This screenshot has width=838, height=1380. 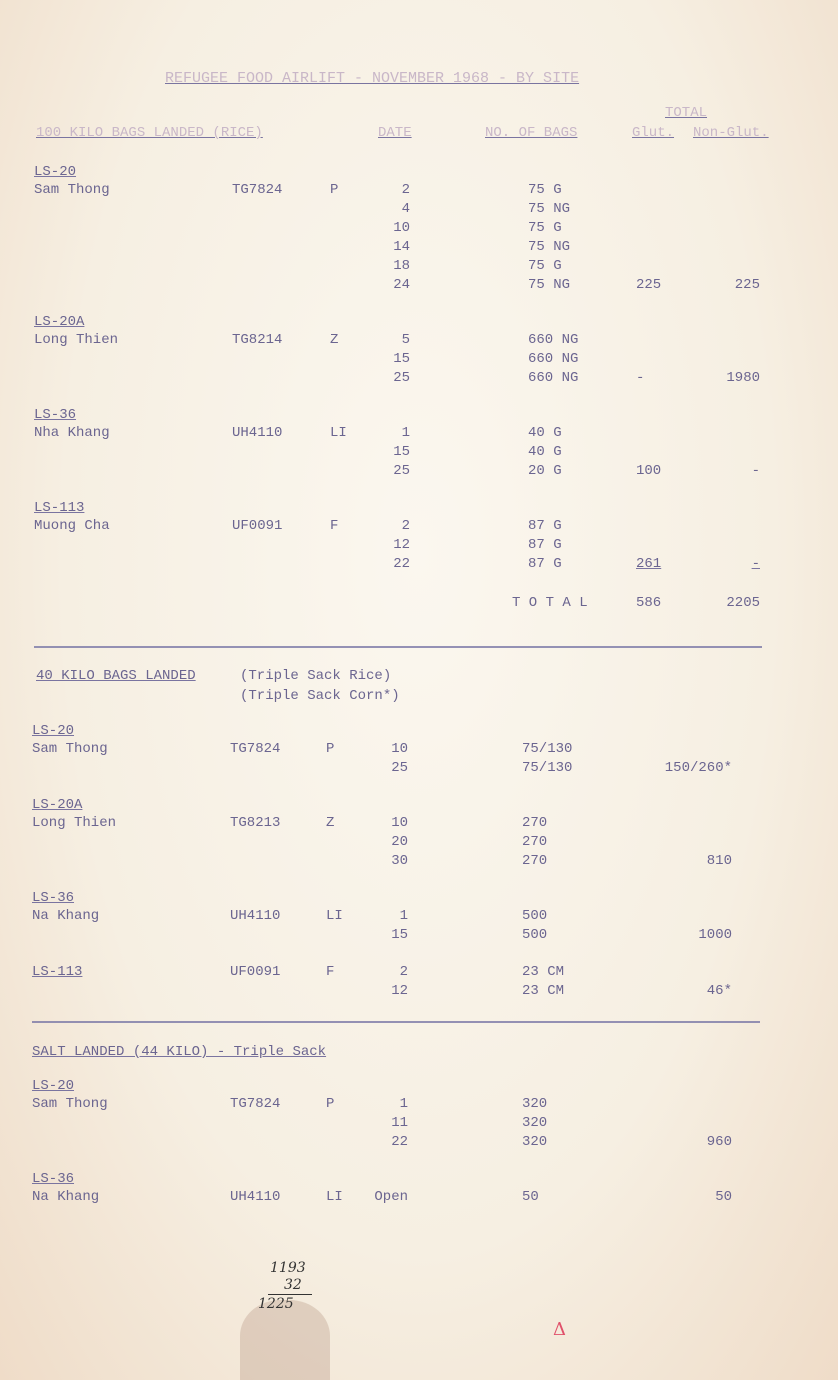 What do you see at coordinates (276, 1304) in the screenshot?
I see `handwritten-sum-3: 1225` at bounding box center [276, 1304].